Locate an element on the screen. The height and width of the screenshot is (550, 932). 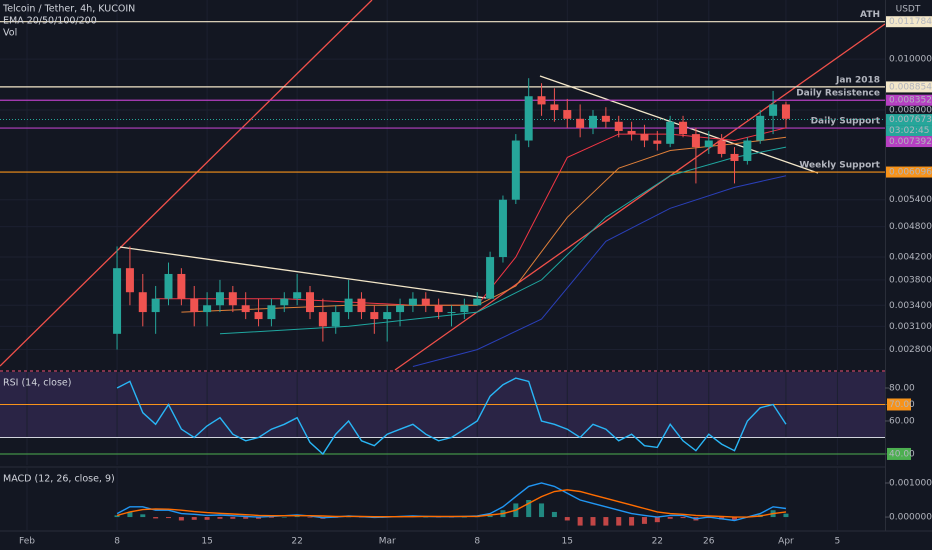
y-tick-label: 0.00340000 is located at coordinates (910, 306).